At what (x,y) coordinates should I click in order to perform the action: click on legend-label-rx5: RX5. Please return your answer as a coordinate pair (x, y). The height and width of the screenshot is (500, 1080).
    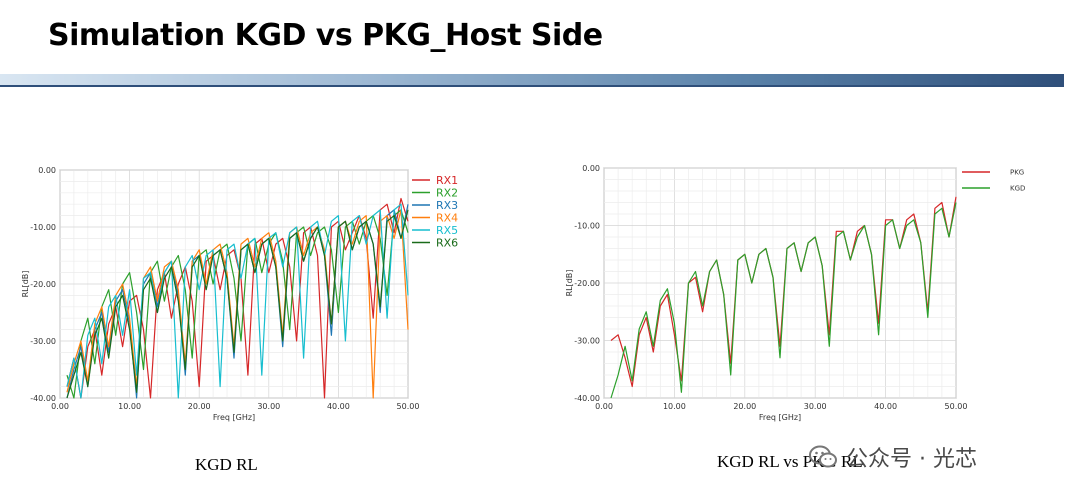
    Looking at the image, I should click on (447, 230).